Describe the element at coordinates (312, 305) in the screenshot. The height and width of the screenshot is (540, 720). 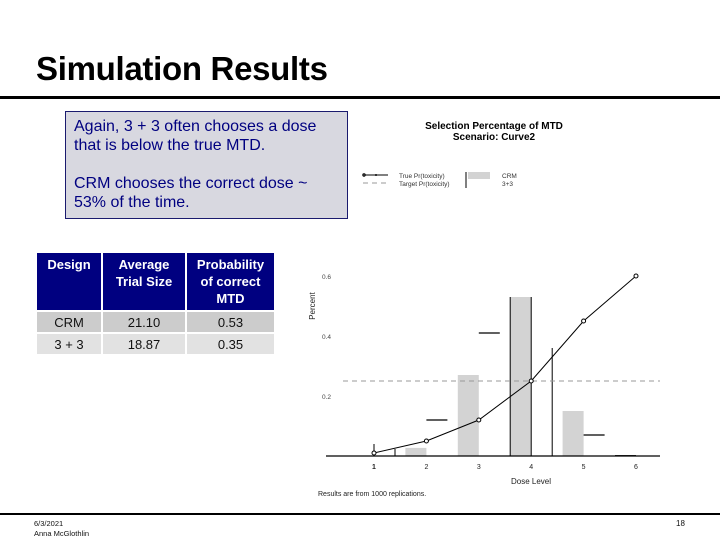
I see `y-axis-label: Percent` at that location.